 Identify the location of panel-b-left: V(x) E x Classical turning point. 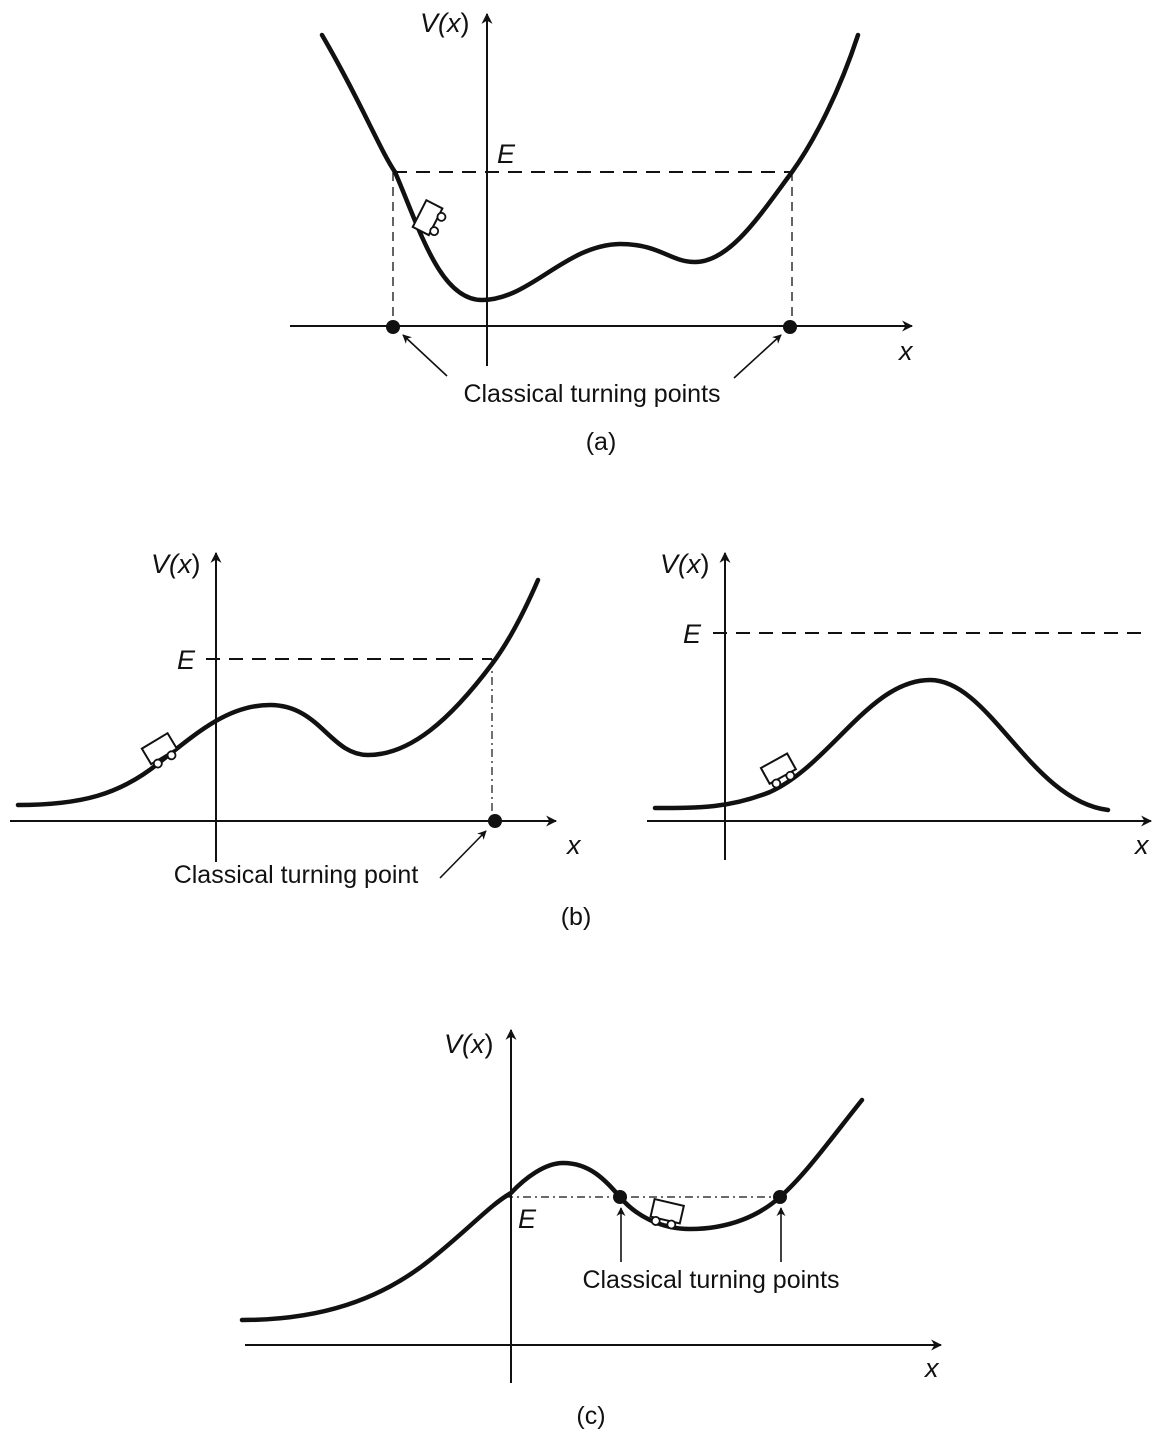
(296, 719).